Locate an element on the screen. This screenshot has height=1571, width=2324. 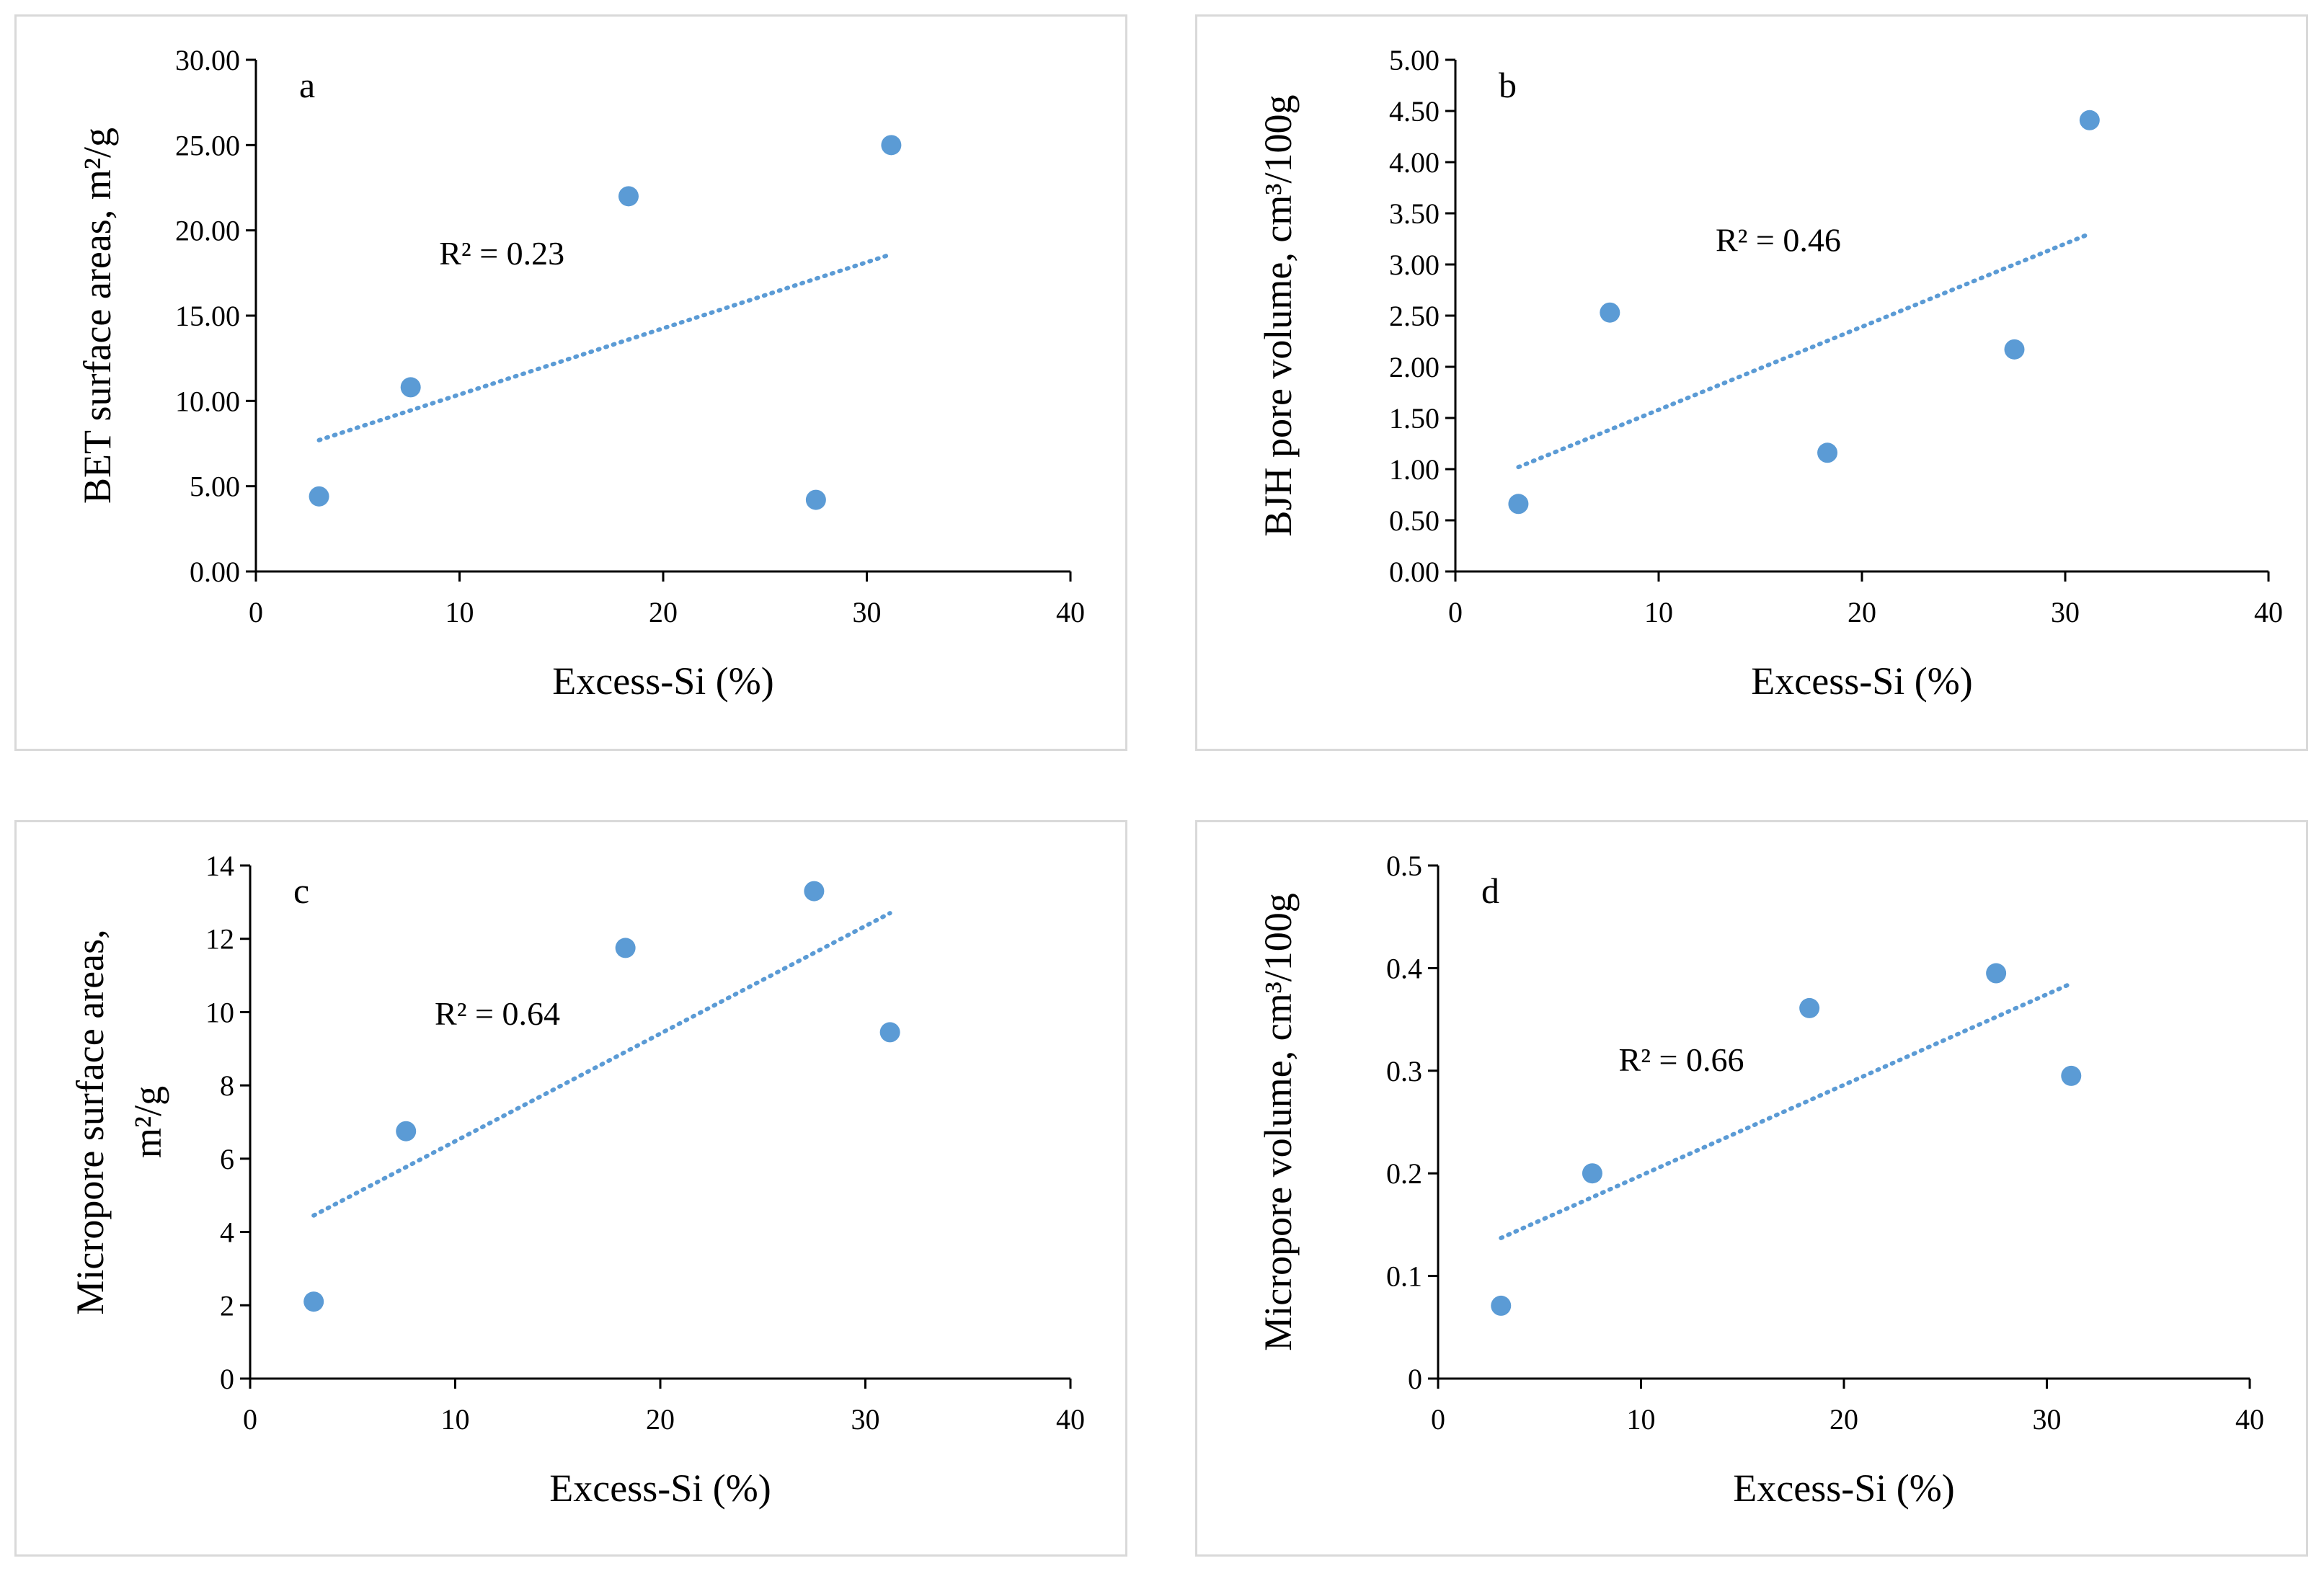
y-tick-label: 6 is located at coordinates (227, 1159).